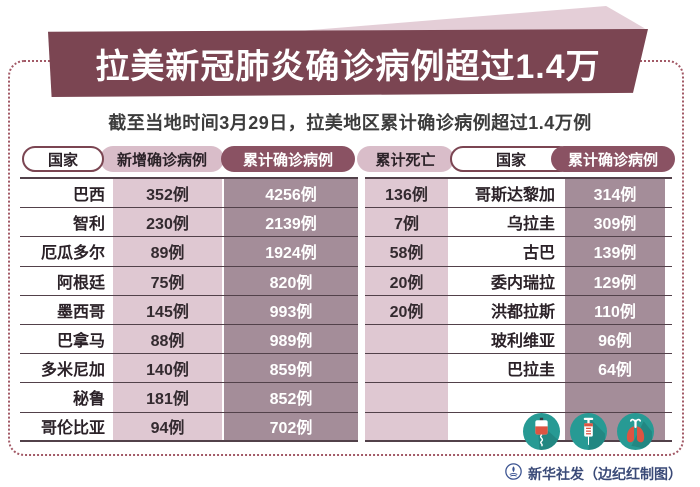  I want to click on cumulative-cases-value: 852例, so click(290, 397).